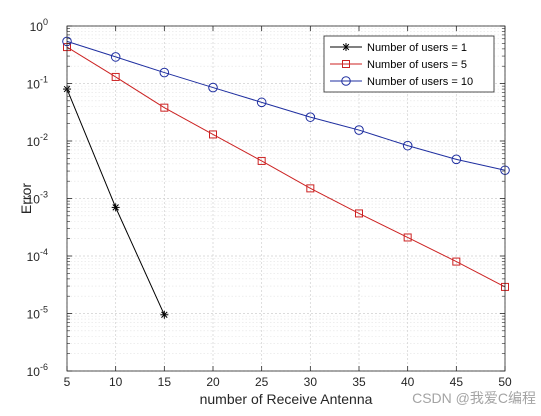 The height and width of the screenshot is (416, 541). What do you see at coordinates (37, 313) in the screenshot?
I see `y-tick-label: 10⁻⁵` at bounding box center [37, 313].